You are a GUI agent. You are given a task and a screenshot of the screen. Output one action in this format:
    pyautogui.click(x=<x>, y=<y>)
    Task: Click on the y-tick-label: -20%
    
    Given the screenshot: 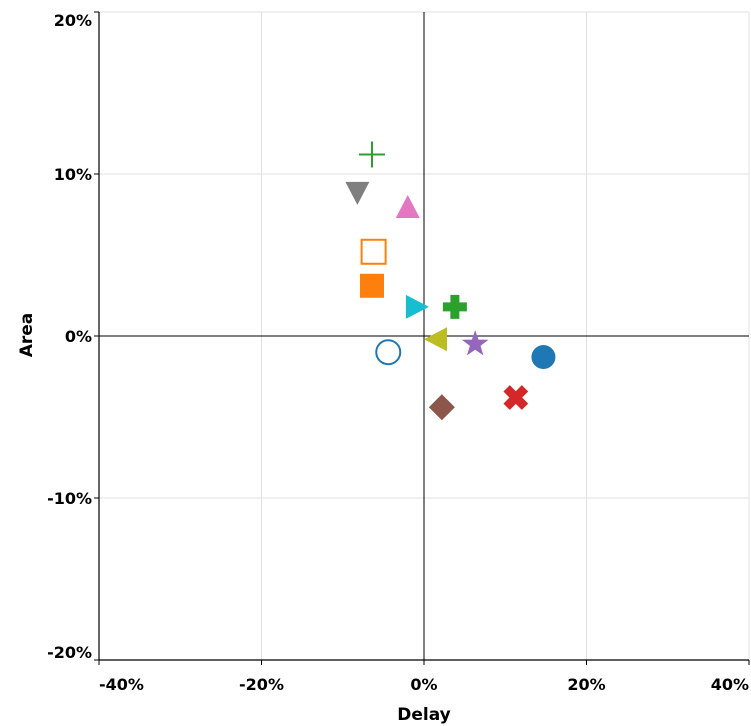 What is the action you would take?
    pyautogui.click(x=69, y=652)
    